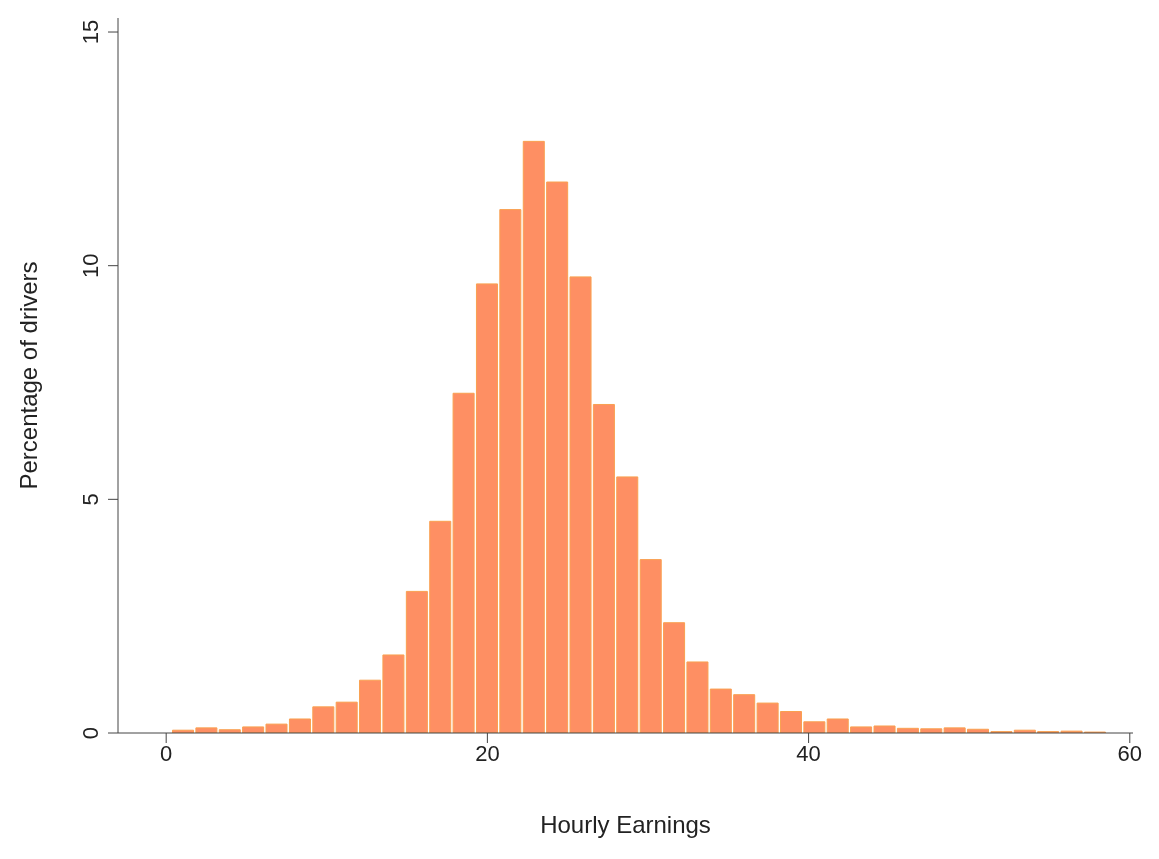 This screenshot has height=859, width=1159. I want to click on y-tick-label: 0, so click(90, 733).